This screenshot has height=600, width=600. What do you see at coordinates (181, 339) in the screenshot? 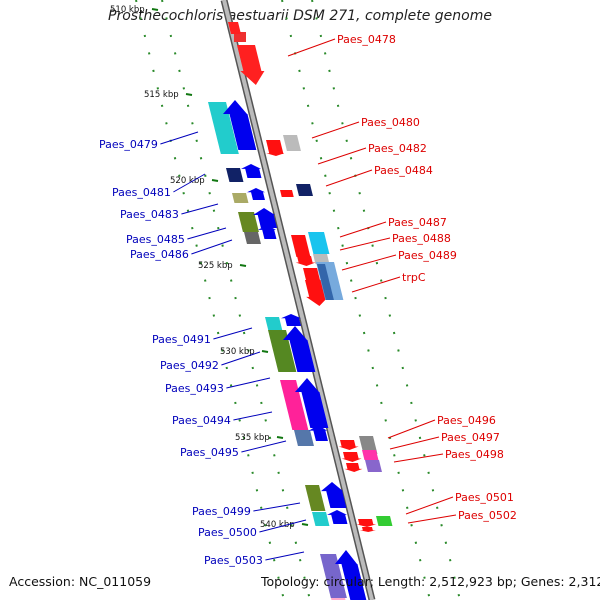
I see `forward-gene-label: Paes_0491` at bounding box center [181, 339].